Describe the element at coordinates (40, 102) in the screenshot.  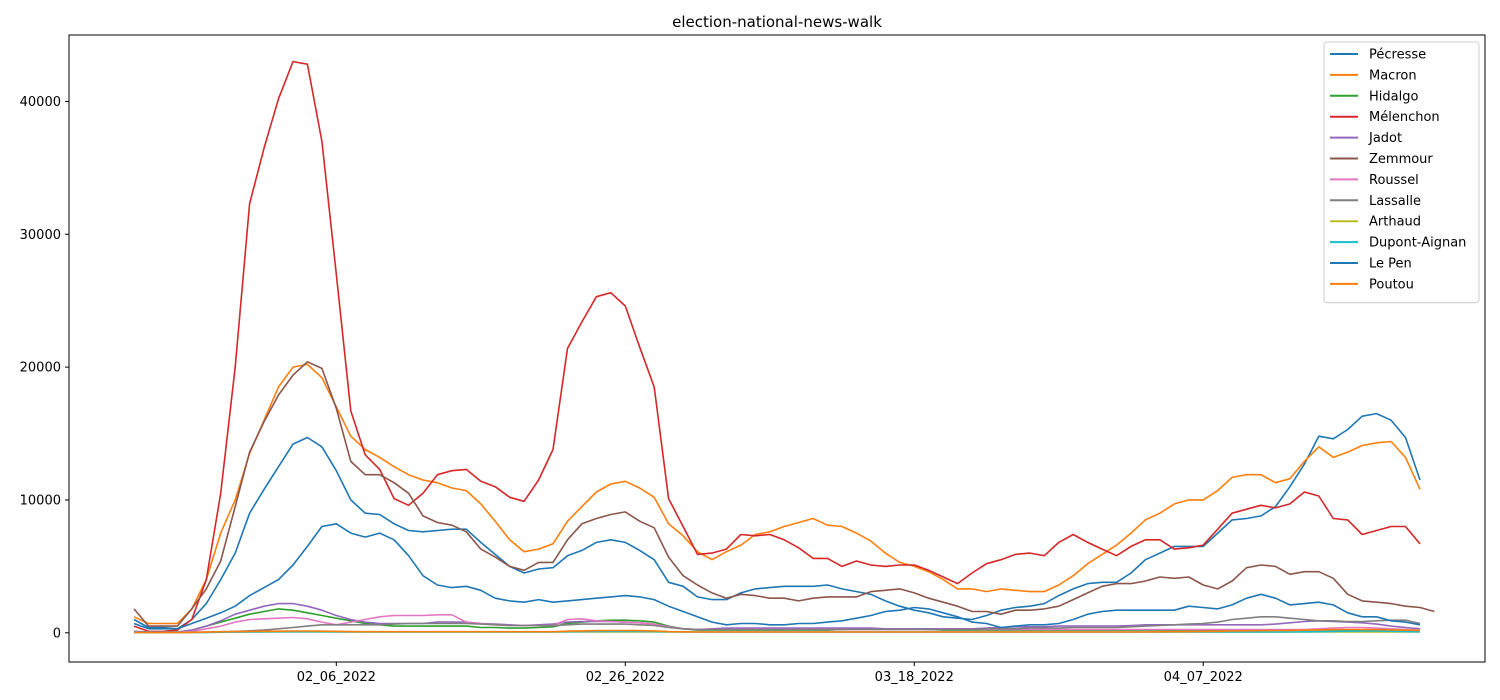
I see `y-tick-label: 40000` at that location.